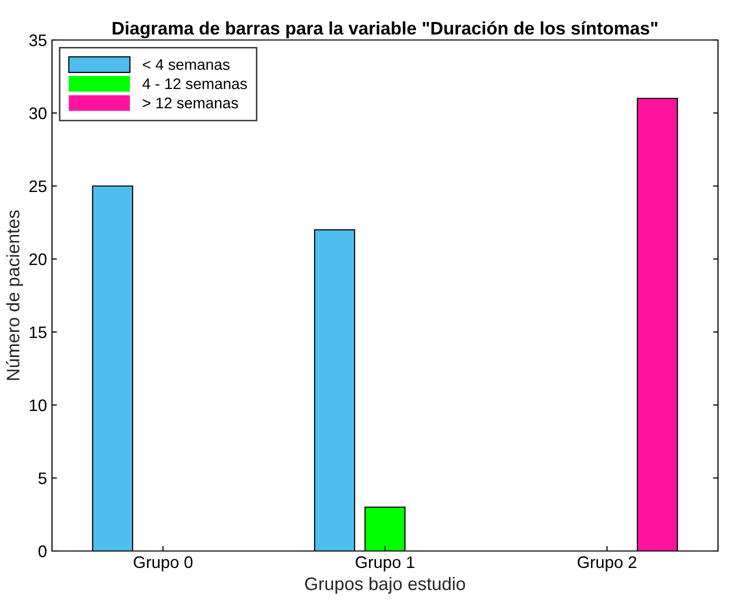  Describe the element at coordinates (38, 332) in the screenshot. I see `y-tick-label: 15` at that location.